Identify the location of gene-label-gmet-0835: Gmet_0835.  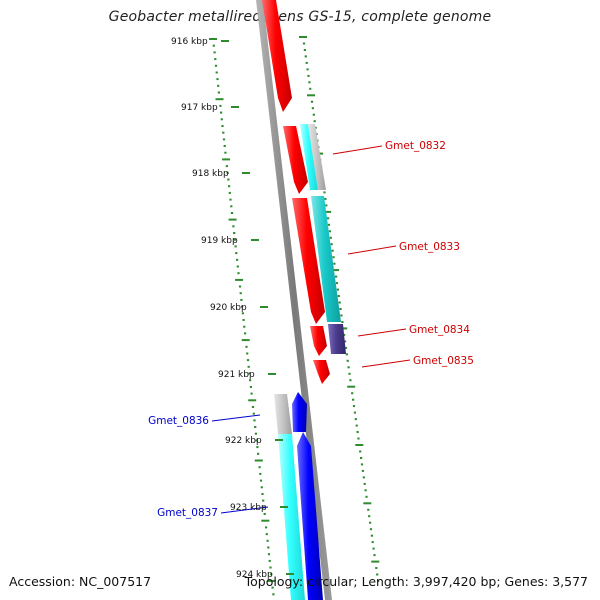
(443, 361).